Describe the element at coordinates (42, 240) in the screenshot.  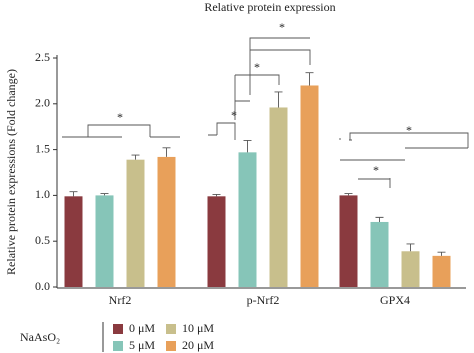
I see `y-tick-label: 0.5` at that location.